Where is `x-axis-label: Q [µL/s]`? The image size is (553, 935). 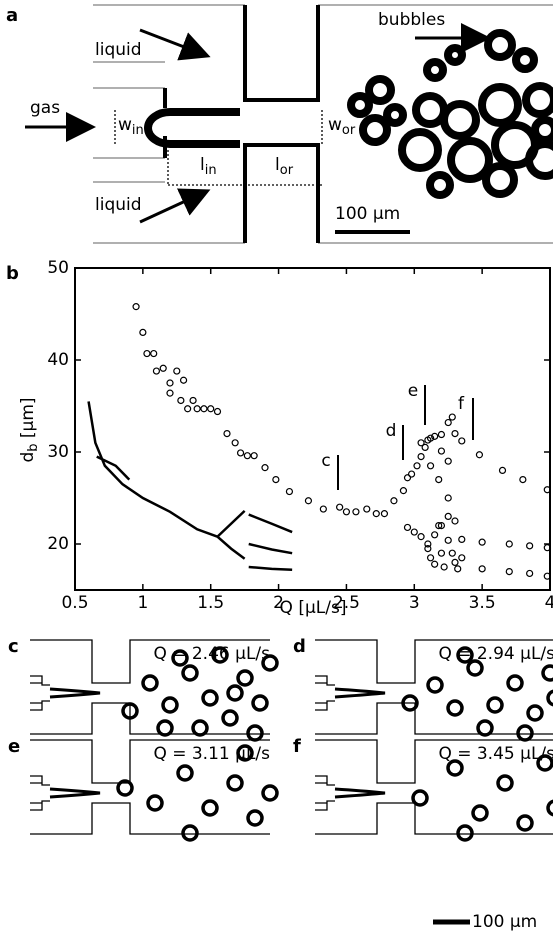
x-axis-label: Q [µL/s] is located at coordinates (313, 608).